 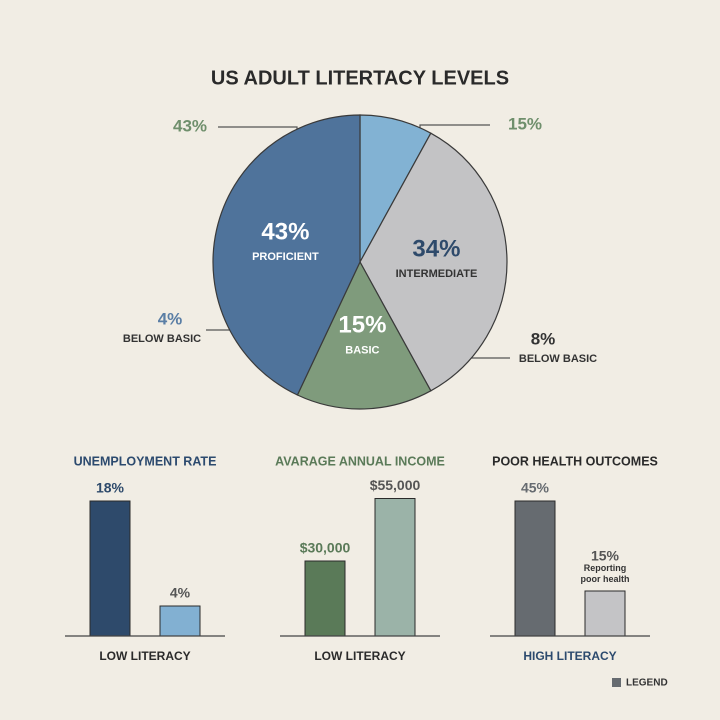 What do you see at coordinates (362, 350) in the screenshot?
I see `slice-label: BASIC` at bounding box center [362, 350].